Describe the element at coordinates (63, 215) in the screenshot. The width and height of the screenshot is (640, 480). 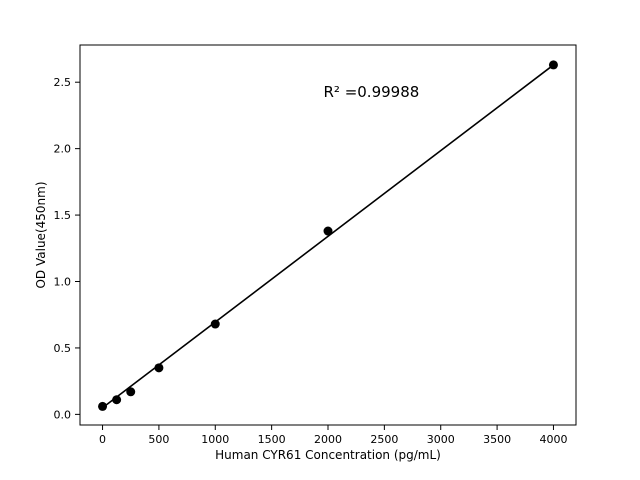
I see `y-tick-label: 1.5` at that location.